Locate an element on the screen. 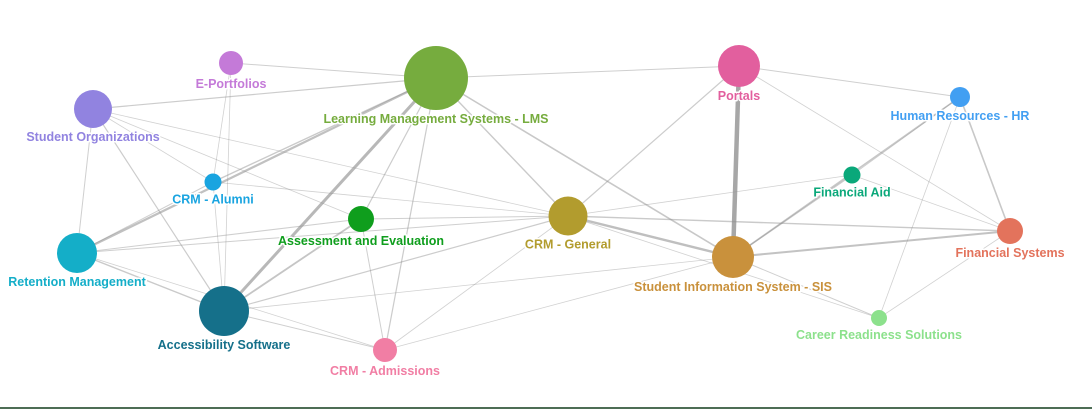 The width and height of the screenshot is (1092, 412). edge-portals-financial-systems is located at coordinates (874, 148).